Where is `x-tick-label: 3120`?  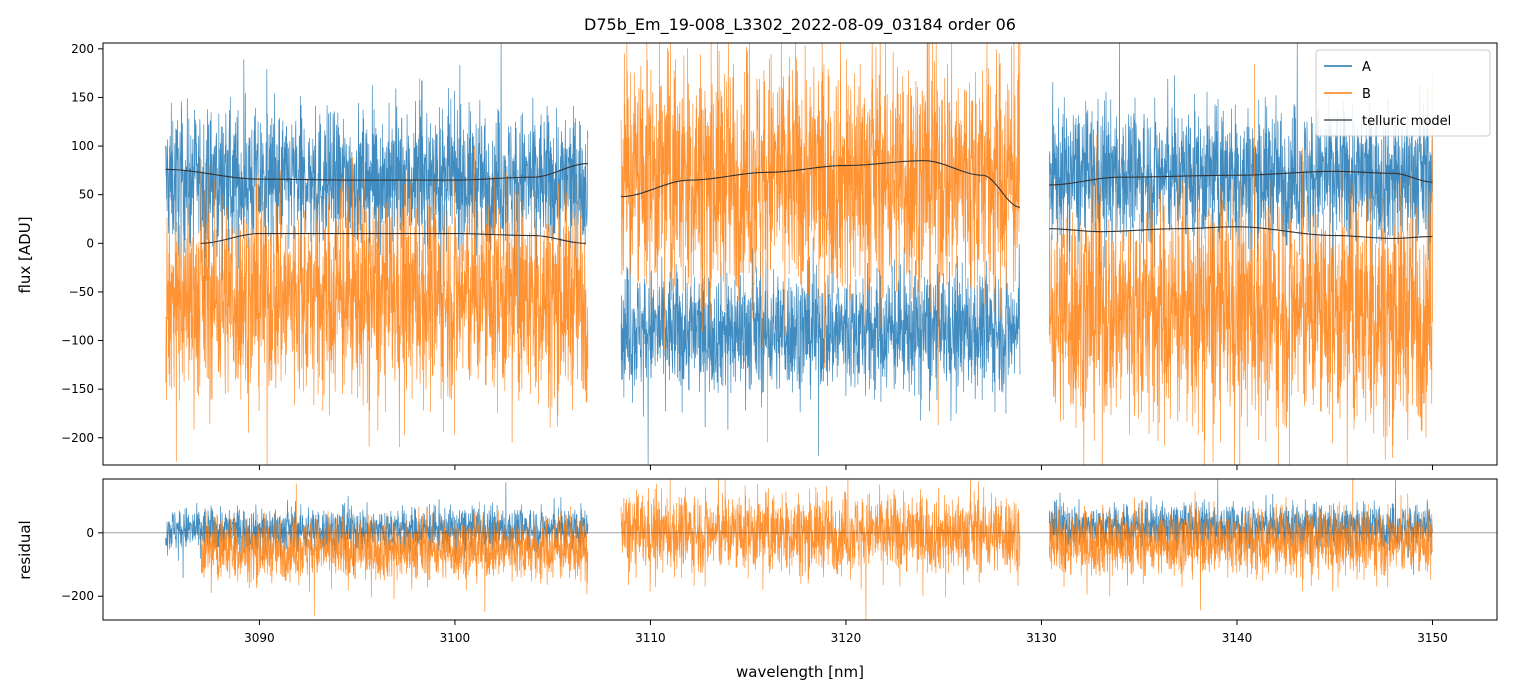 x-tick-label: 3120 is located at coordinates (846, 638).